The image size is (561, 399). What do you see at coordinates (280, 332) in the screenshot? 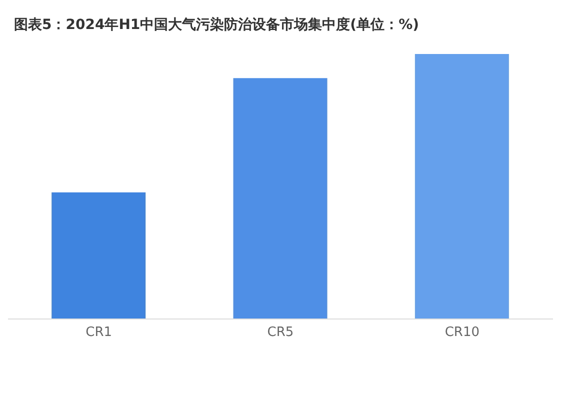
I see `x-tick-label: CR5` at bounding box center [280, 332].